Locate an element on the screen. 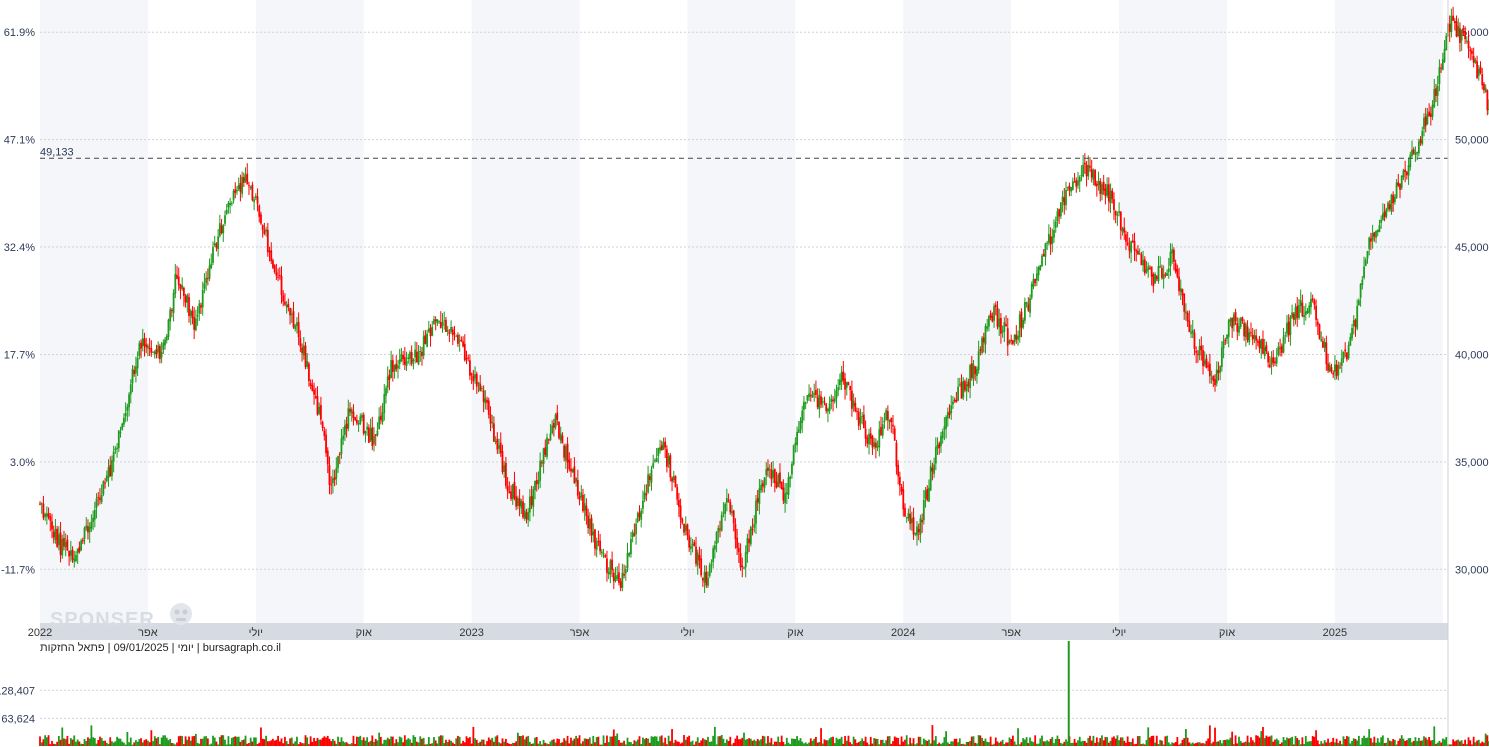 Image resolution: width=1489 pixels, height=747 pixels. x-tick-label: אפר is located at coordinates (148, 633).